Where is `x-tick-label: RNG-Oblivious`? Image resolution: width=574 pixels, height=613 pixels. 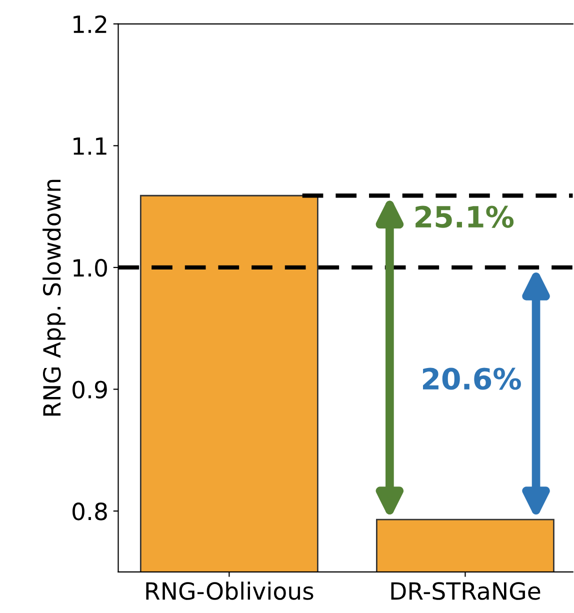
x-tick-label: RNG-Oblivious is located at coordinates (230, 591).